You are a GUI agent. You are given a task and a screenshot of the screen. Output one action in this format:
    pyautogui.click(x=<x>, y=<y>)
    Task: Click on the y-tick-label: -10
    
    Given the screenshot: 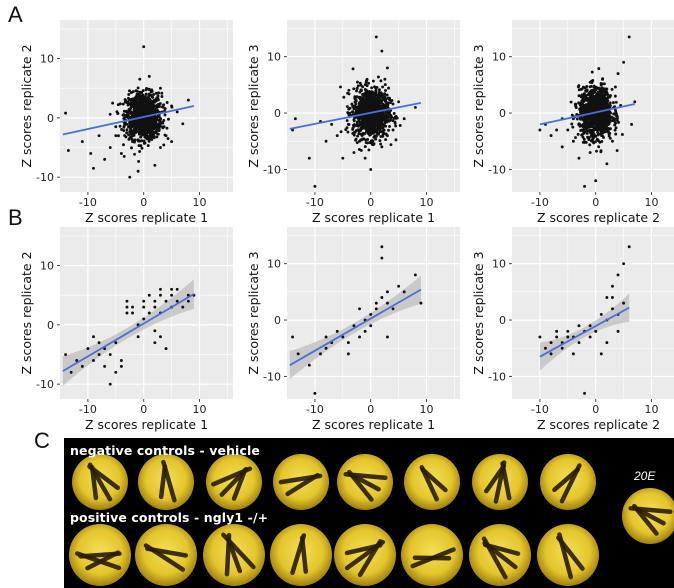 What is the action you would take?
    pyautogui.click(x=45, y=177)
    